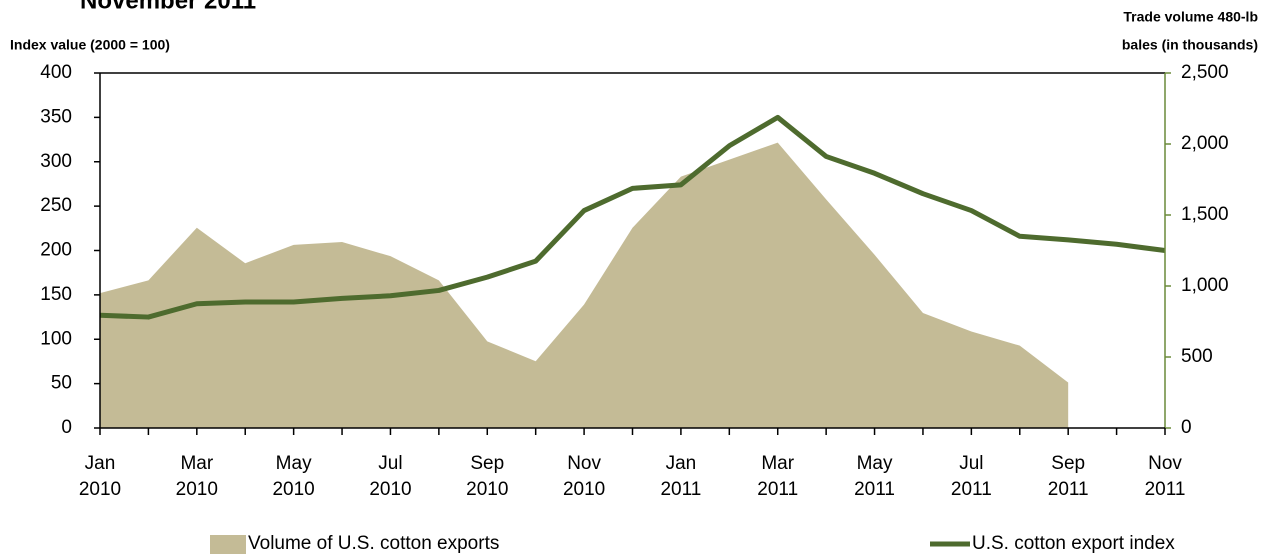 This screenshot has width=1262, height=554. I want to click on y2-tick-label: 1,500, so click(1205, 214).